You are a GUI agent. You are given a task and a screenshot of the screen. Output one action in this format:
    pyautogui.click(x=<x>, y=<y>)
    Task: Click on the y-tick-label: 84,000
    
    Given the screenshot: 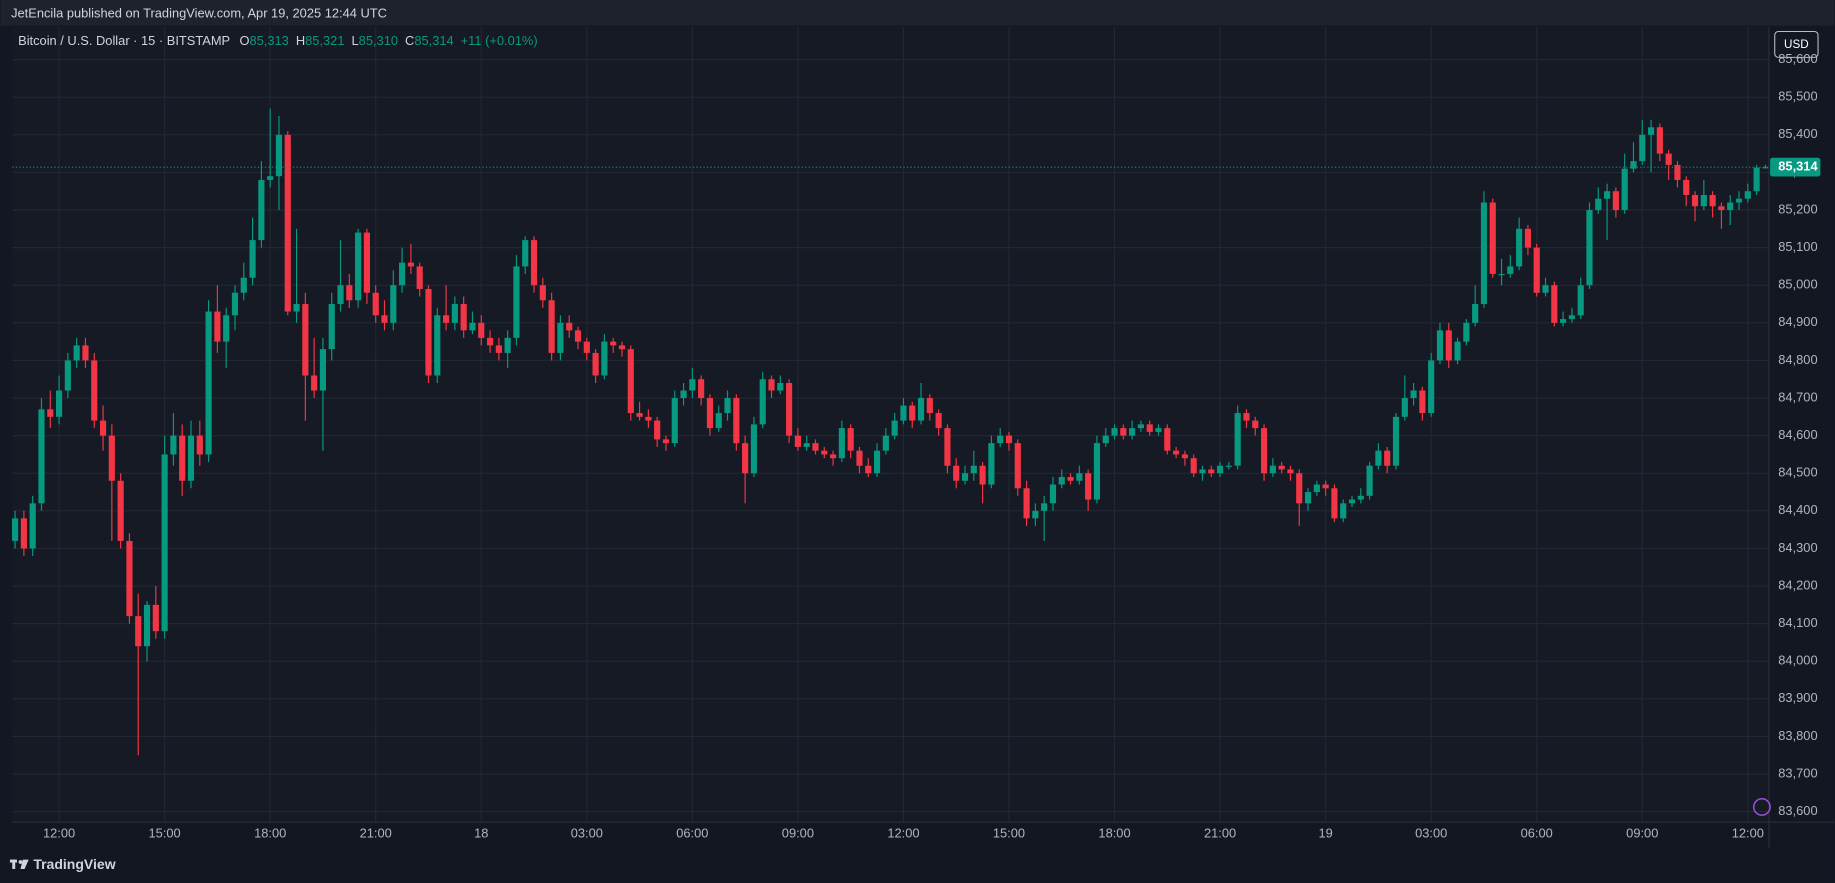 What is the action you would take?
    pyautogui.click(x=1797, y=660)
    